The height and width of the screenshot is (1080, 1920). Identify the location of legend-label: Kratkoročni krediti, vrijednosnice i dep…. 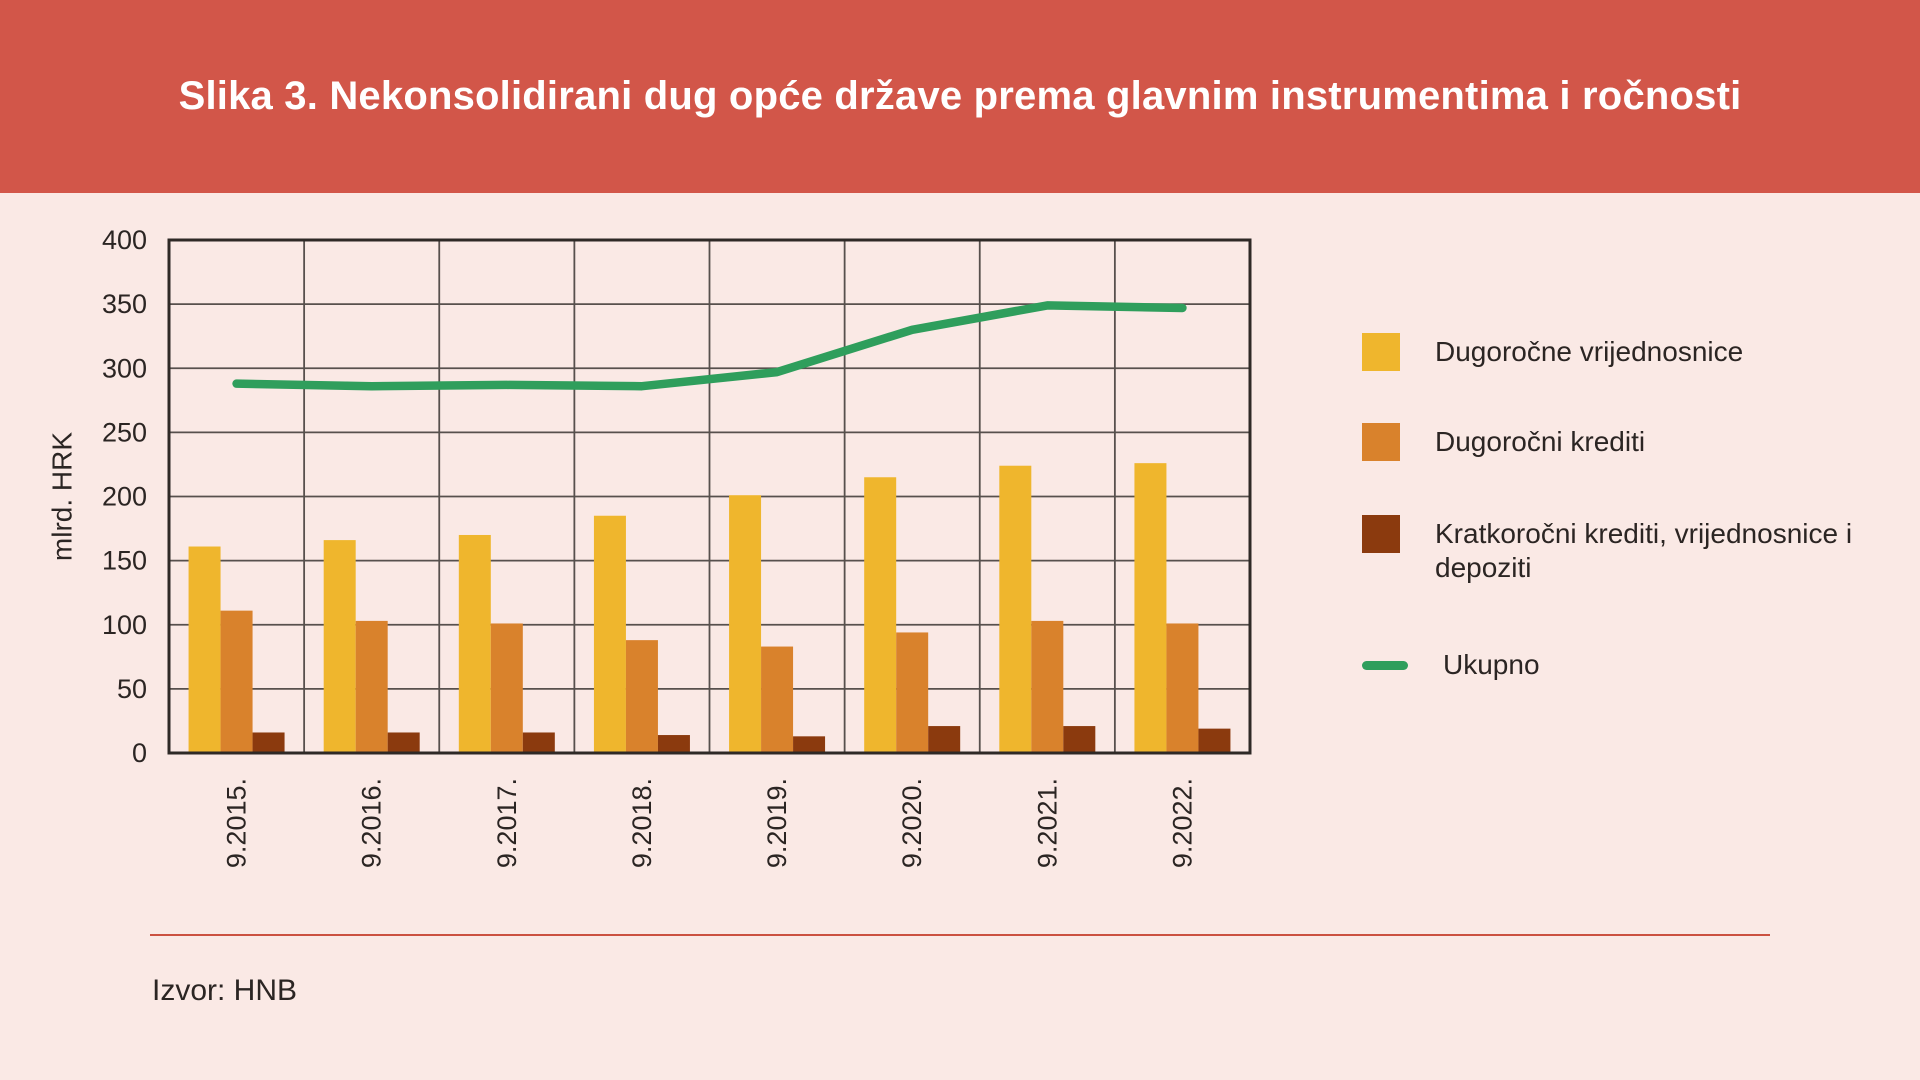
(1644, 550).